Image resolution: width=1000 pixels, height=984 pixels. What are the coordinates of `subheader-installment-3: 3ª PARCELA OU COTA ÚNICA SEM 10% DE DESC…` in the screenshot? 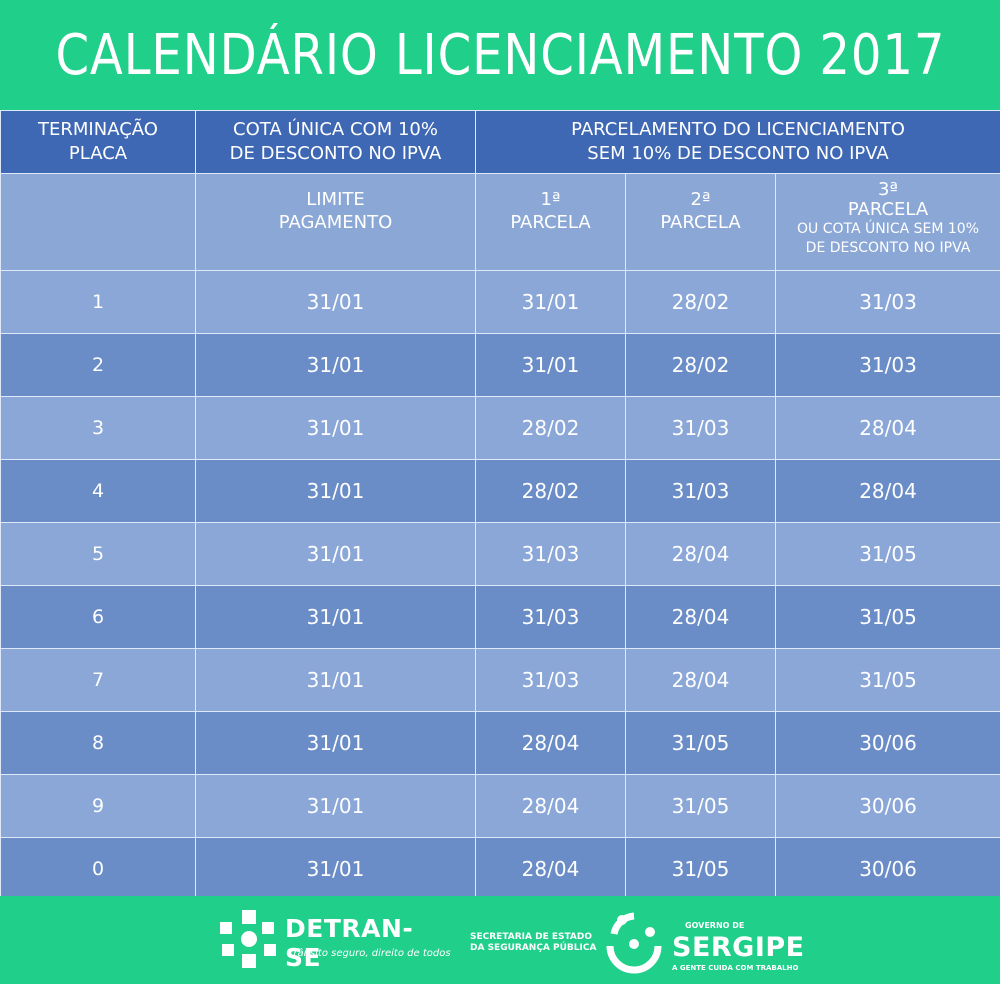 It's located at (887, 222).